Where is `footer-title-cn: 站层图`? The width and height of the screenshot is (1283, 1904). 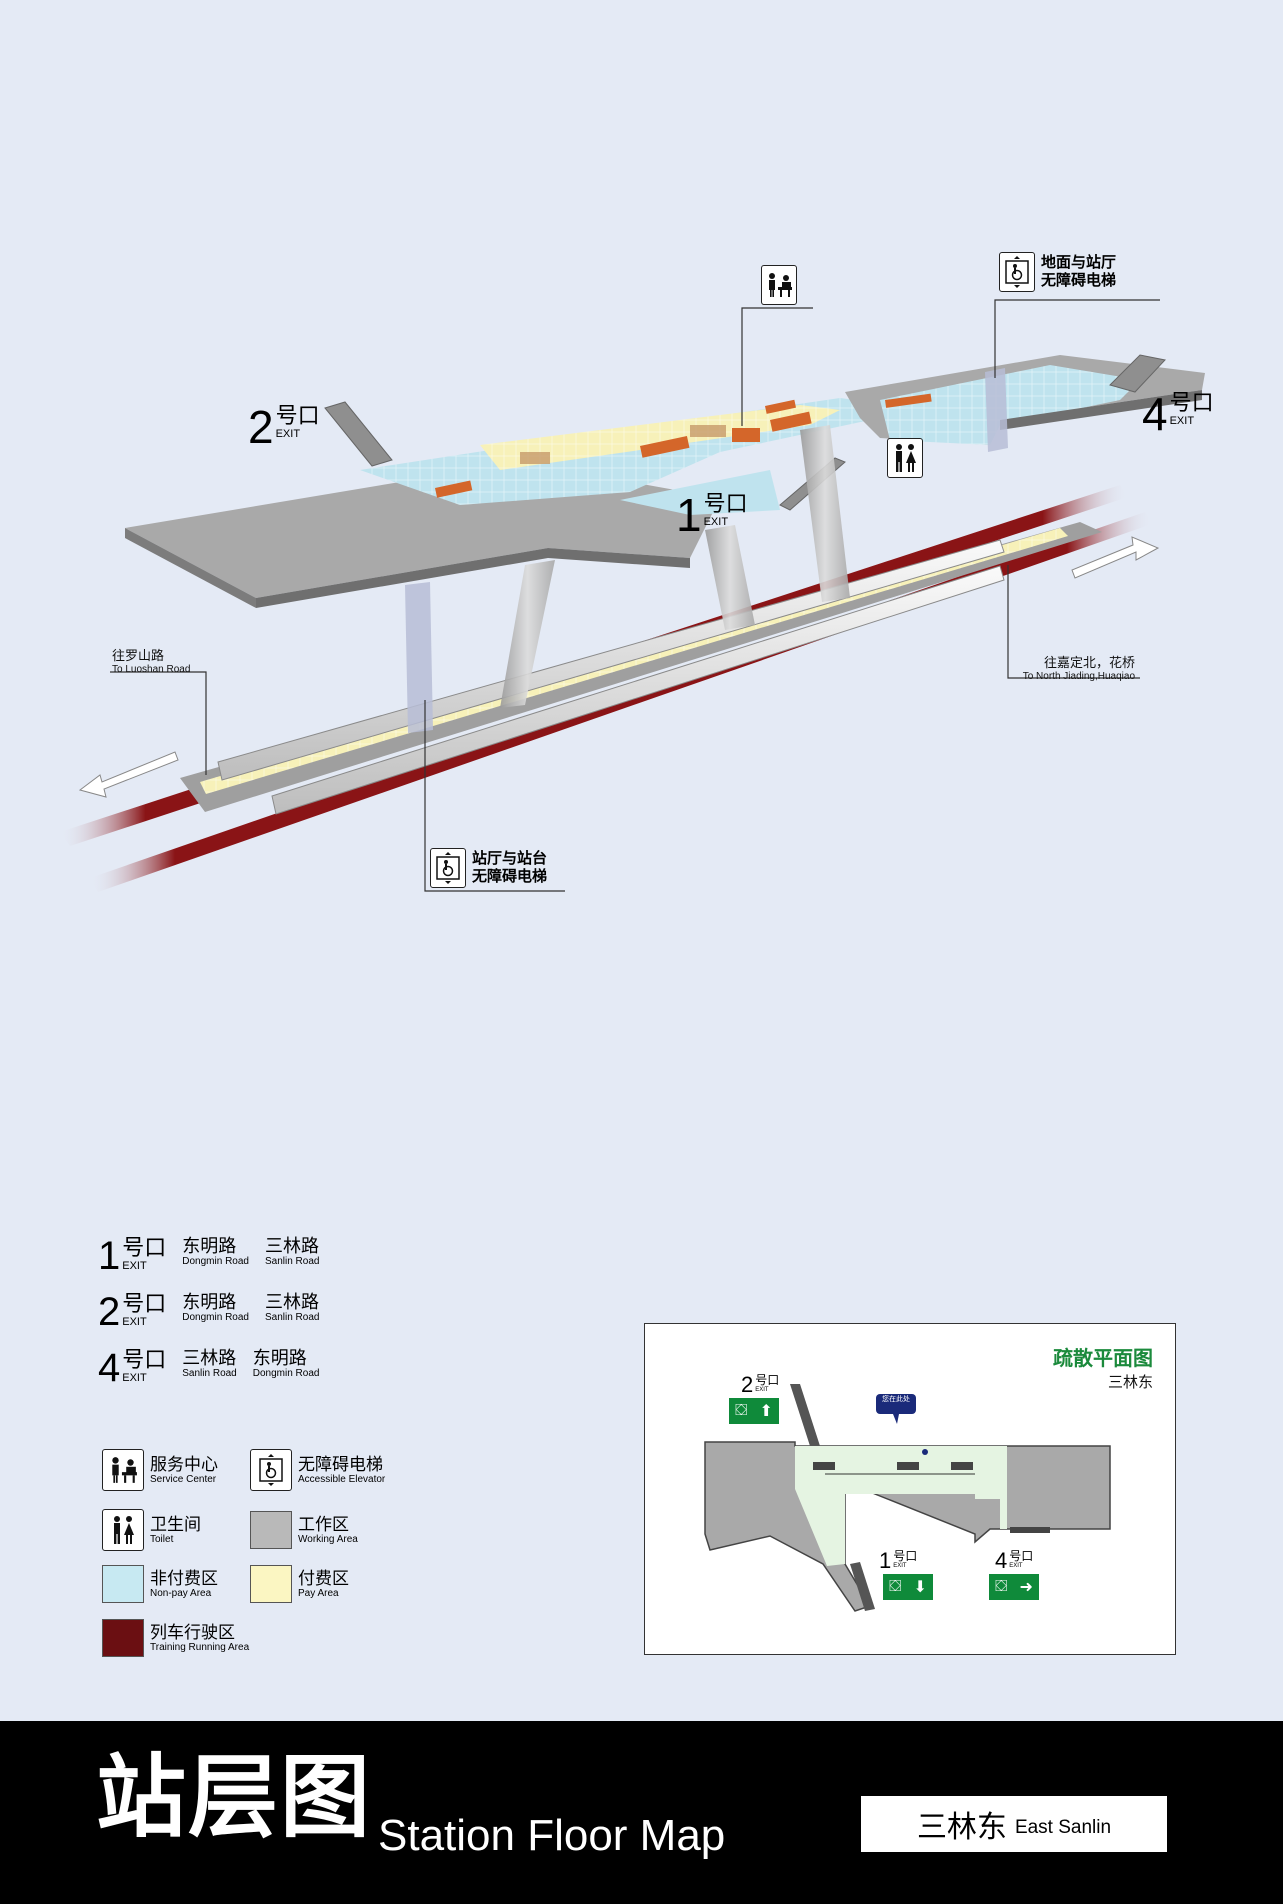
footer-title-cn: 站层图 is located at coordinates (234, 1797).